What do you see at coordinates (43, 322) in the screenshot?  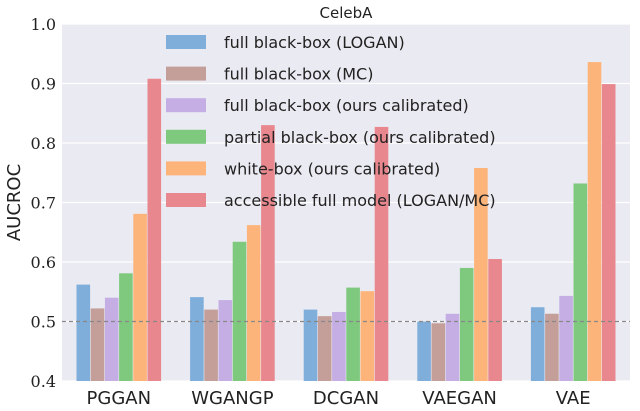 I see `y-tick-label: 0.5` at bounding box center [43, 322].